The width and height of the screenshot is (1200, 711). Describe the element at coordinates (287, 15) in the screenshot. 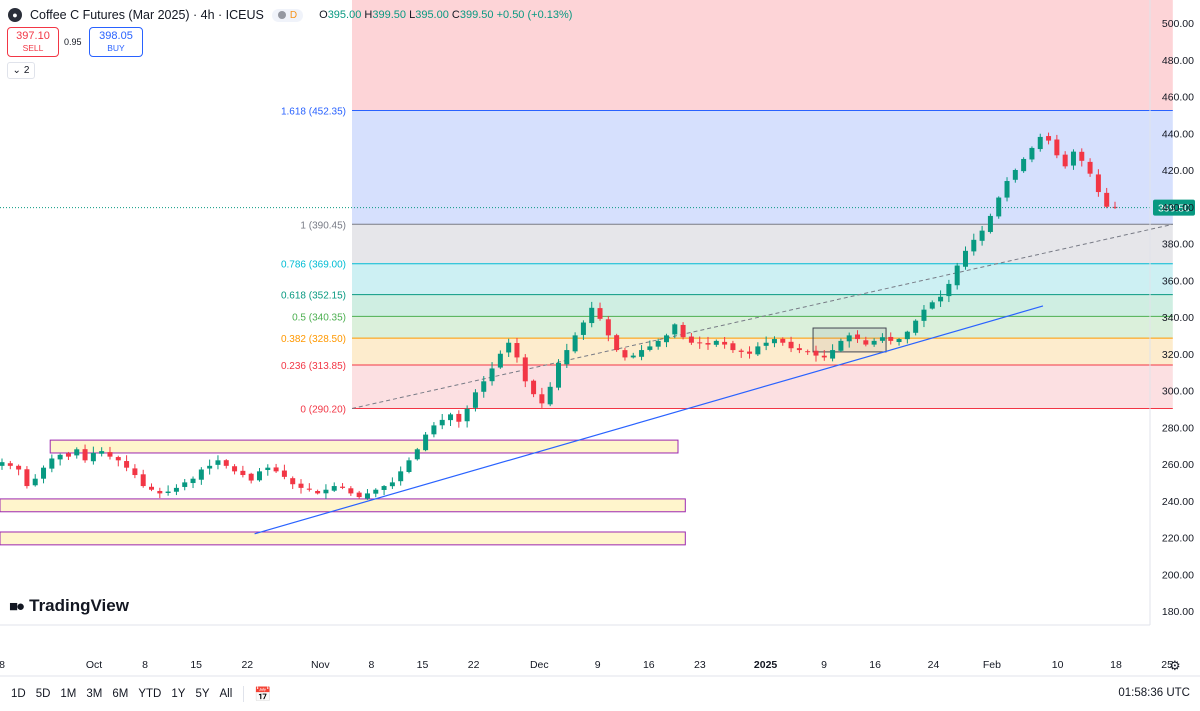

I see `session-indicator: D` at that location.